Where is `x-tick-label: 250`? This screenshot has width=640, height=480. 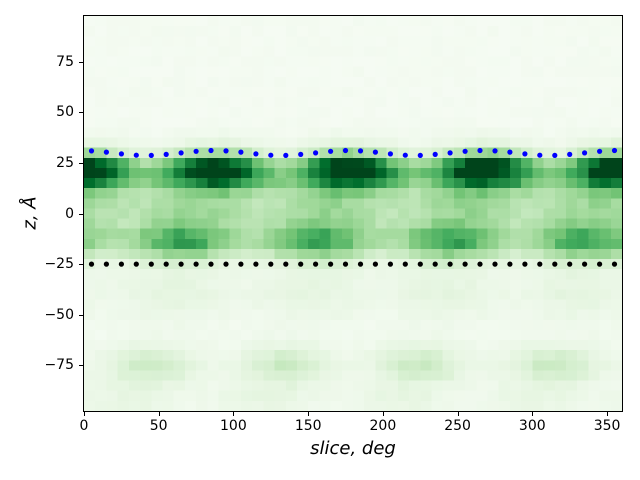 x-tick-label: 250 is located at coordinates (457, 426).